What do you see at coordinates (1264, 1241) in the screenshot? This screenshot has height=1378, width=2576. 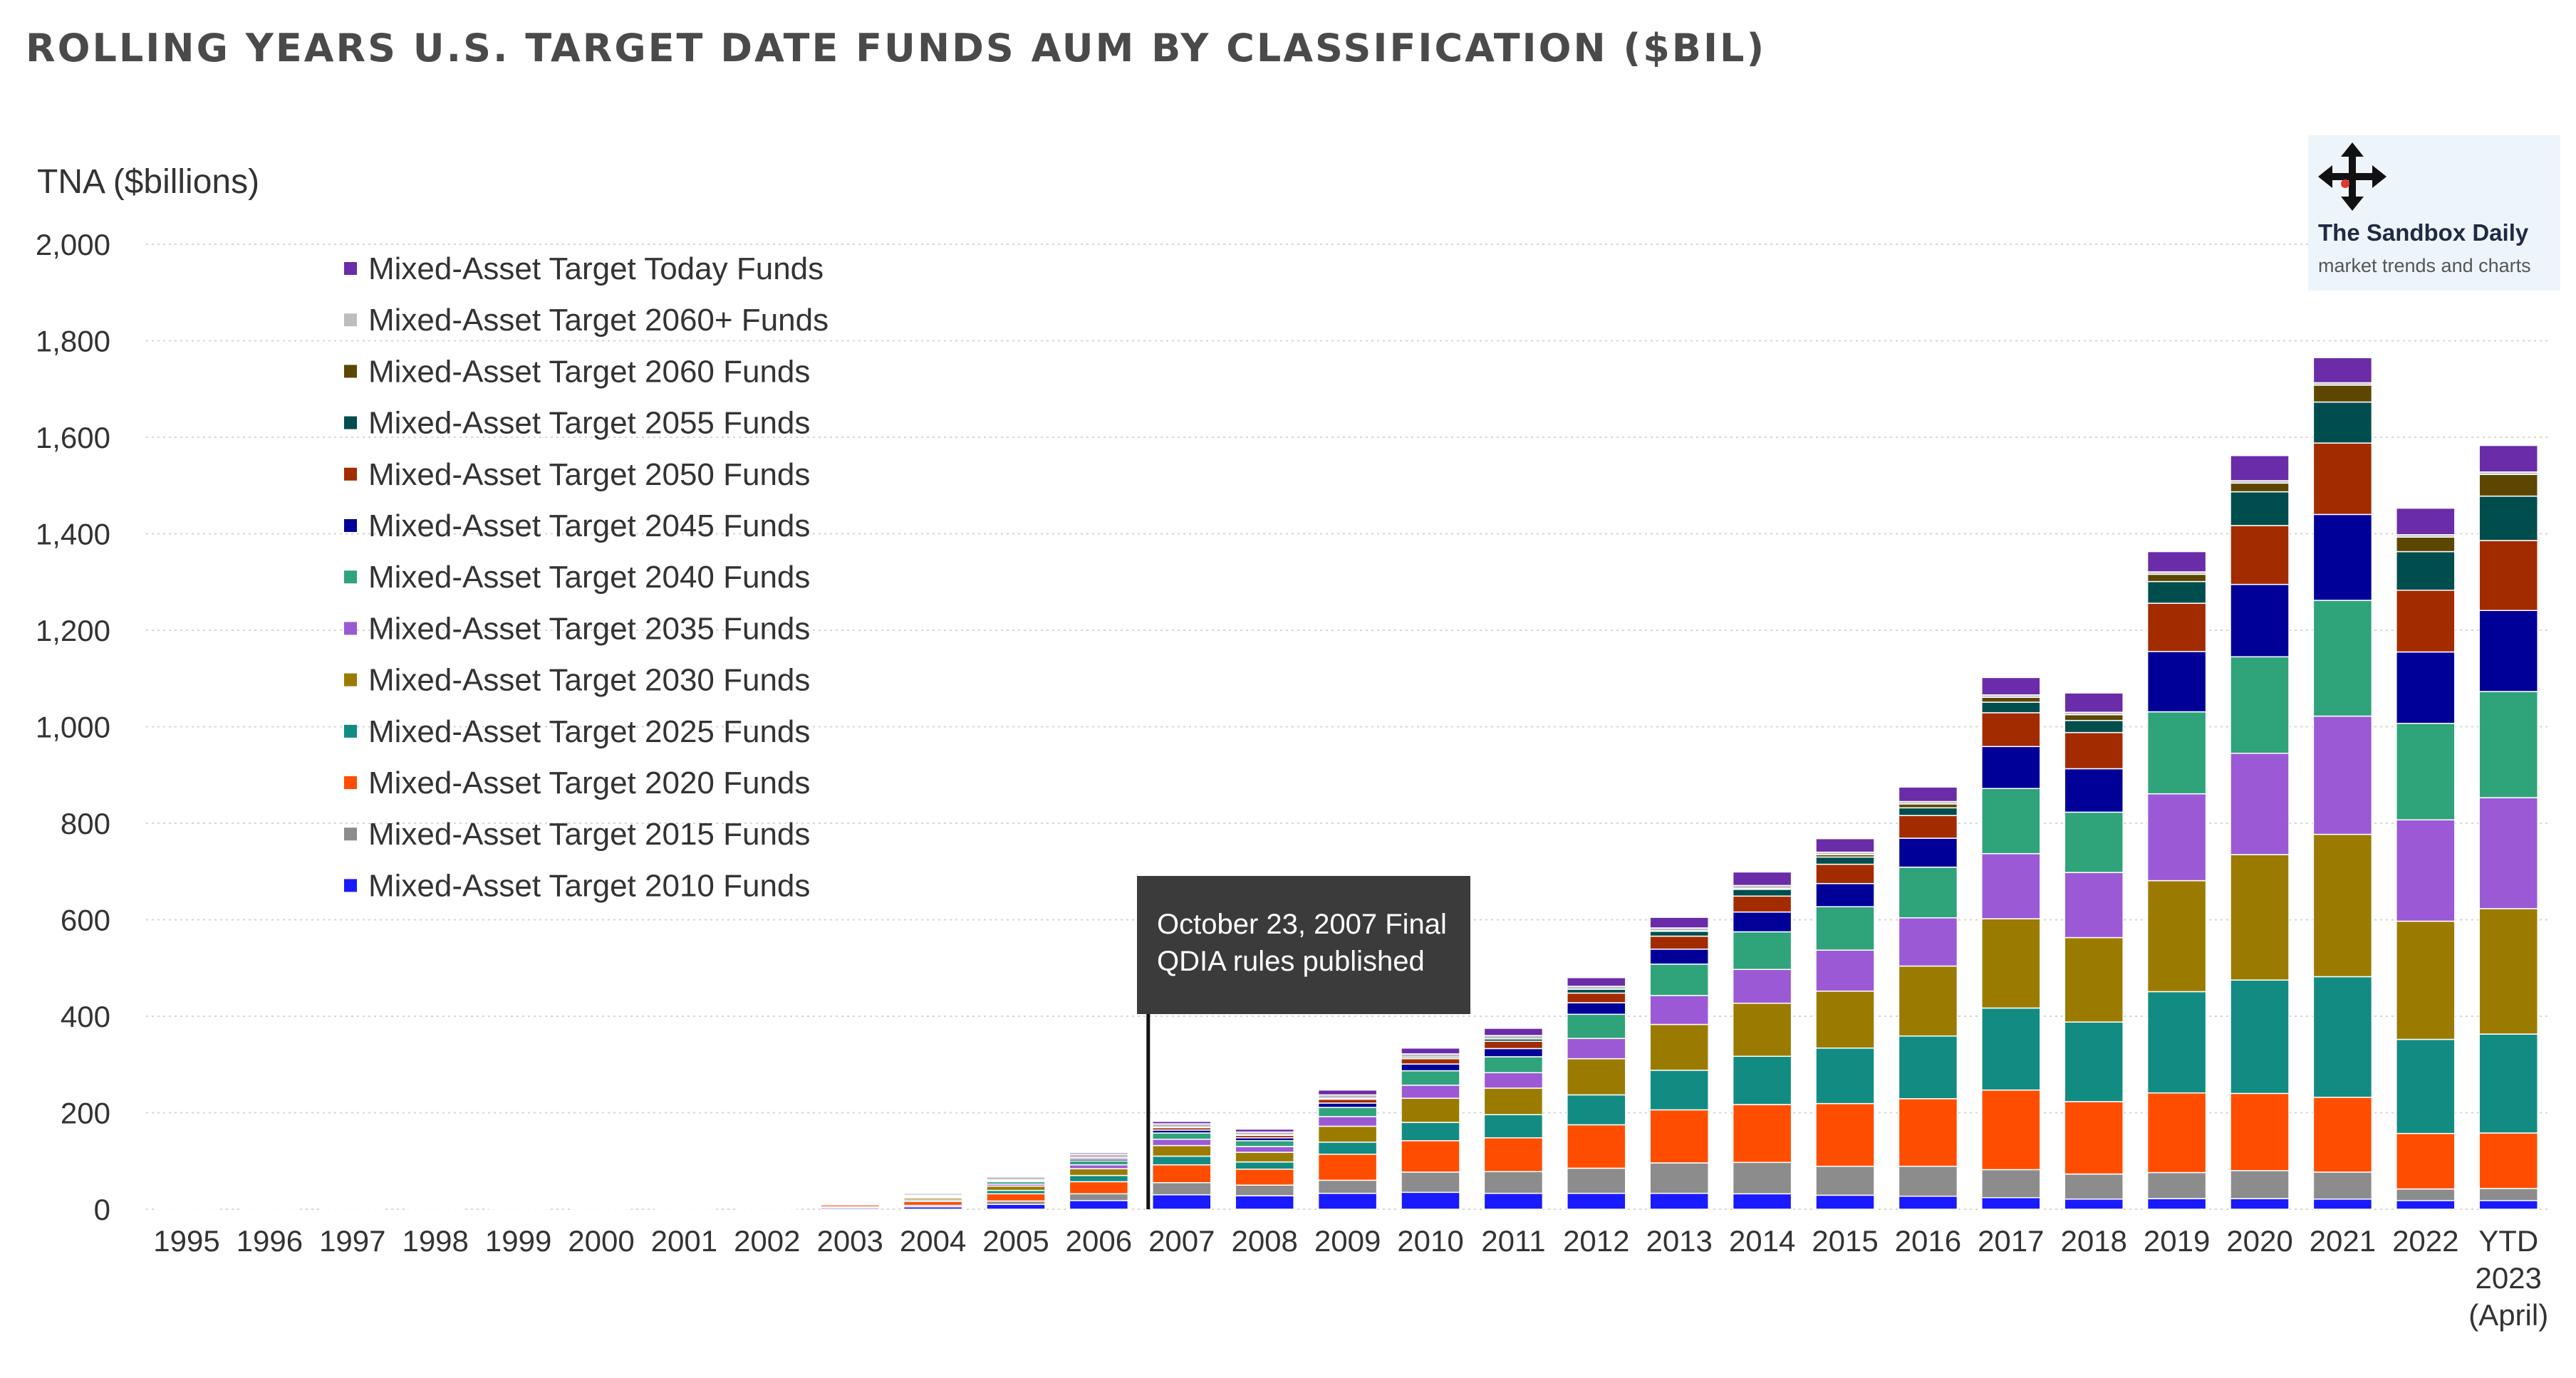 I see `x-tick-label: 2008` at bounding box center [1264, 1241].